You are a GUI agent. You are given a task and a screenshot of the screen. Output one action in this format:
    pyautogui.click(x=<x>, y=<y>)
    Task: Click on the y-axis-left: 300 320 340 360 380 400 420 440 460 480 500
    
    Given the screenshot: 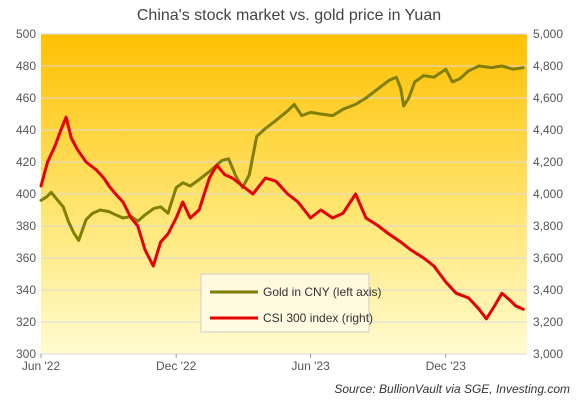 What is the action you would take?
    pyautogui.click(x=26, y=194)
    